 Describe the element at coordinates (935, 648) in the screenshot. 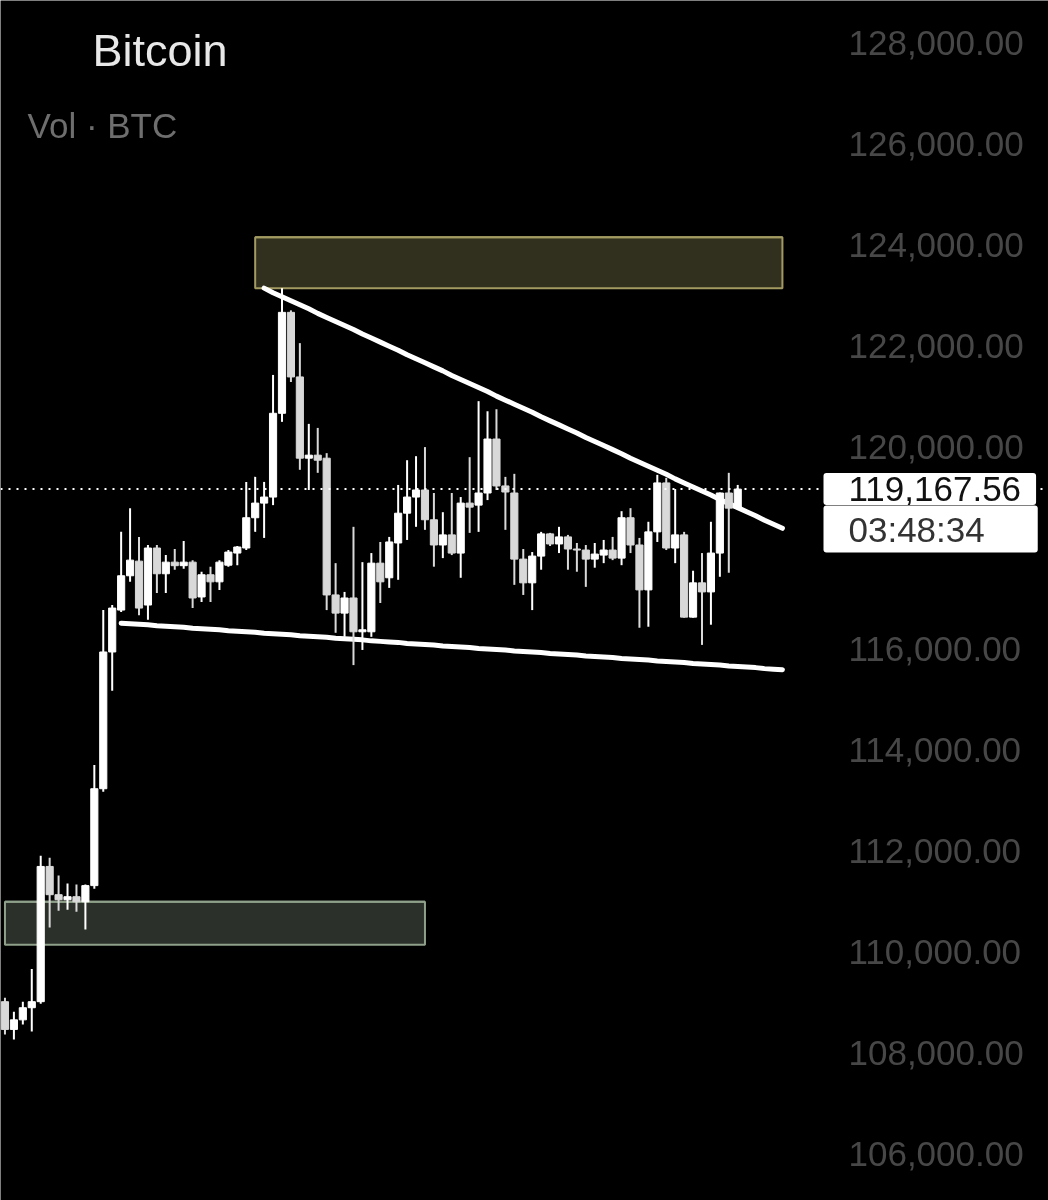

I see `y-tick-label: 116,000.00` at that location.